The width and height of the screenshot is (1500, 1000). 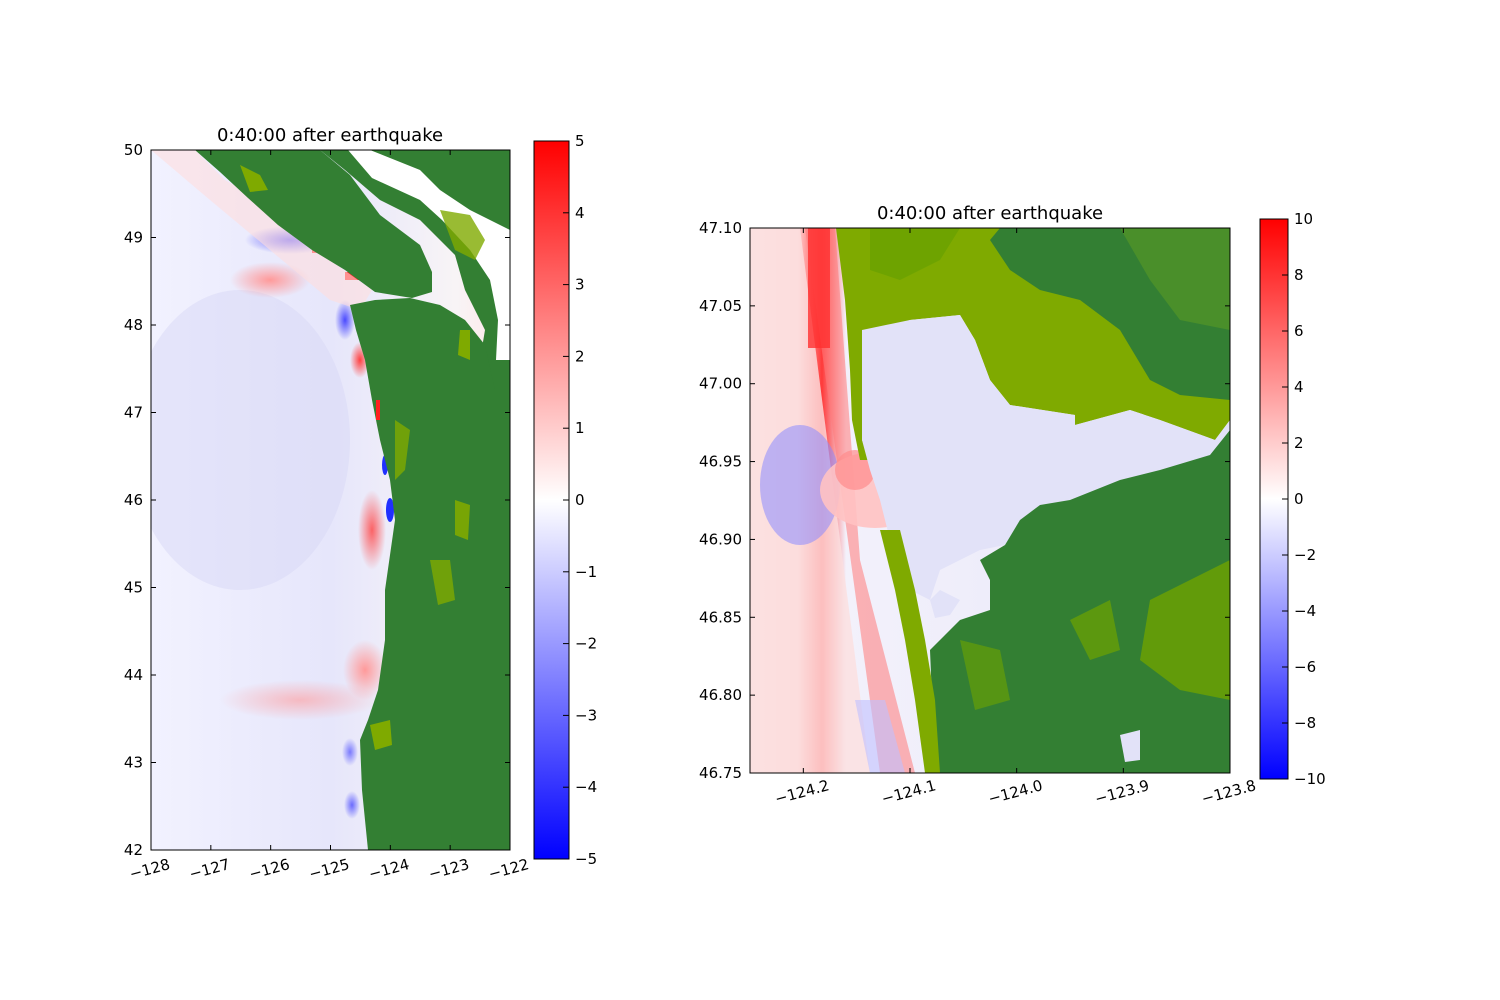 What do you see at coordinates (580, 285) in the screenshot?
I see `colorbar-1-tick-label: 3` at bounding box center [580, 285].